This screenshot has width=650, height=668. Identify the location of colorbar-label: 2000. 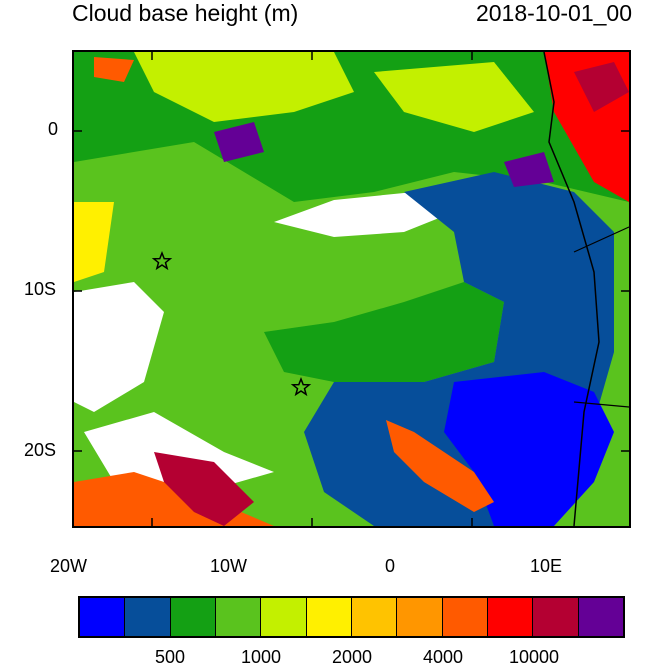
(352, 657).